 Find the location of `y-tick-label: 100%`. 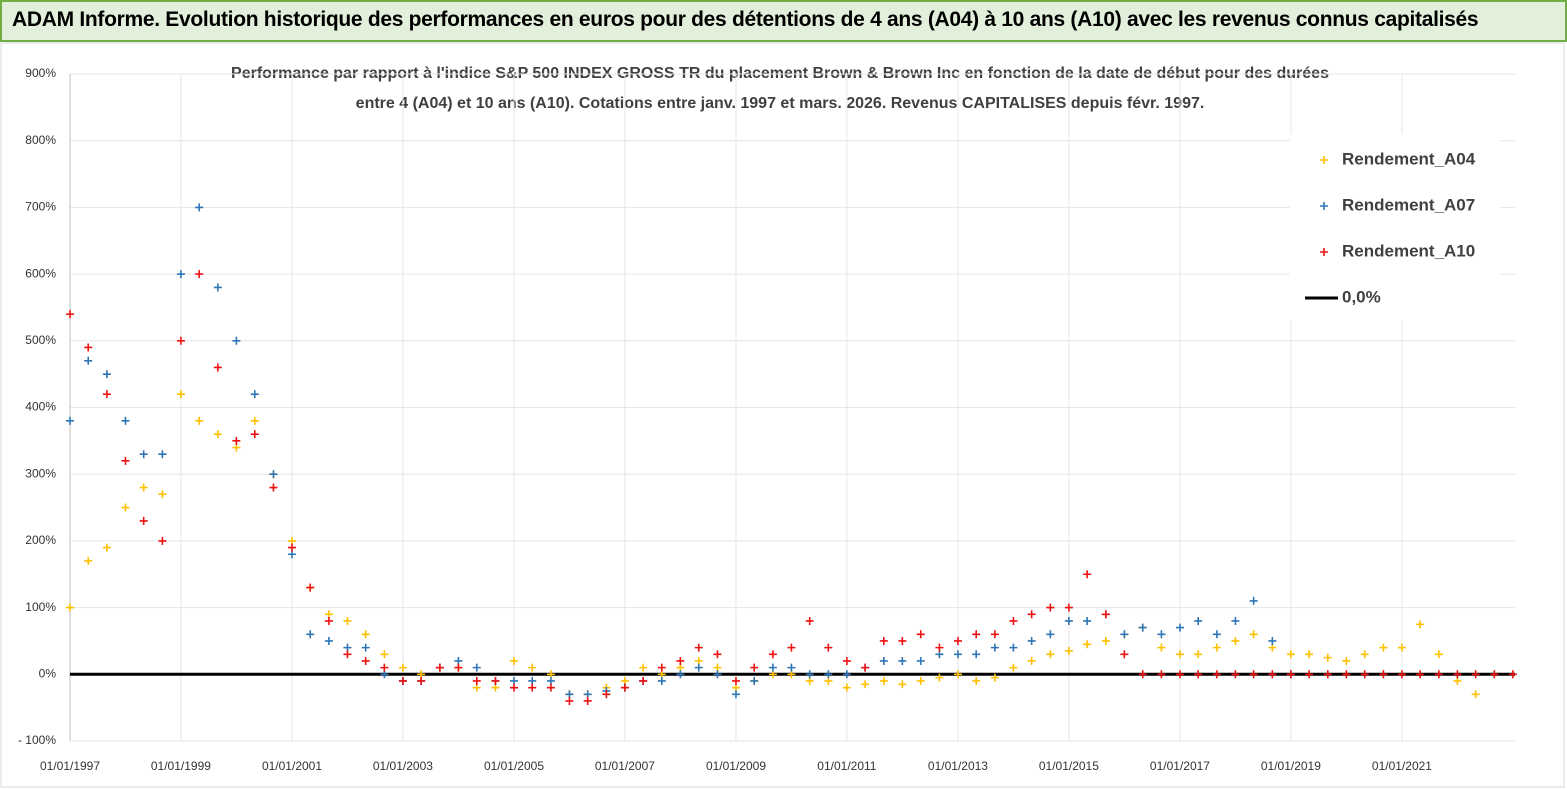

y-tick-label: 100% is located at coordinates (40, 607).